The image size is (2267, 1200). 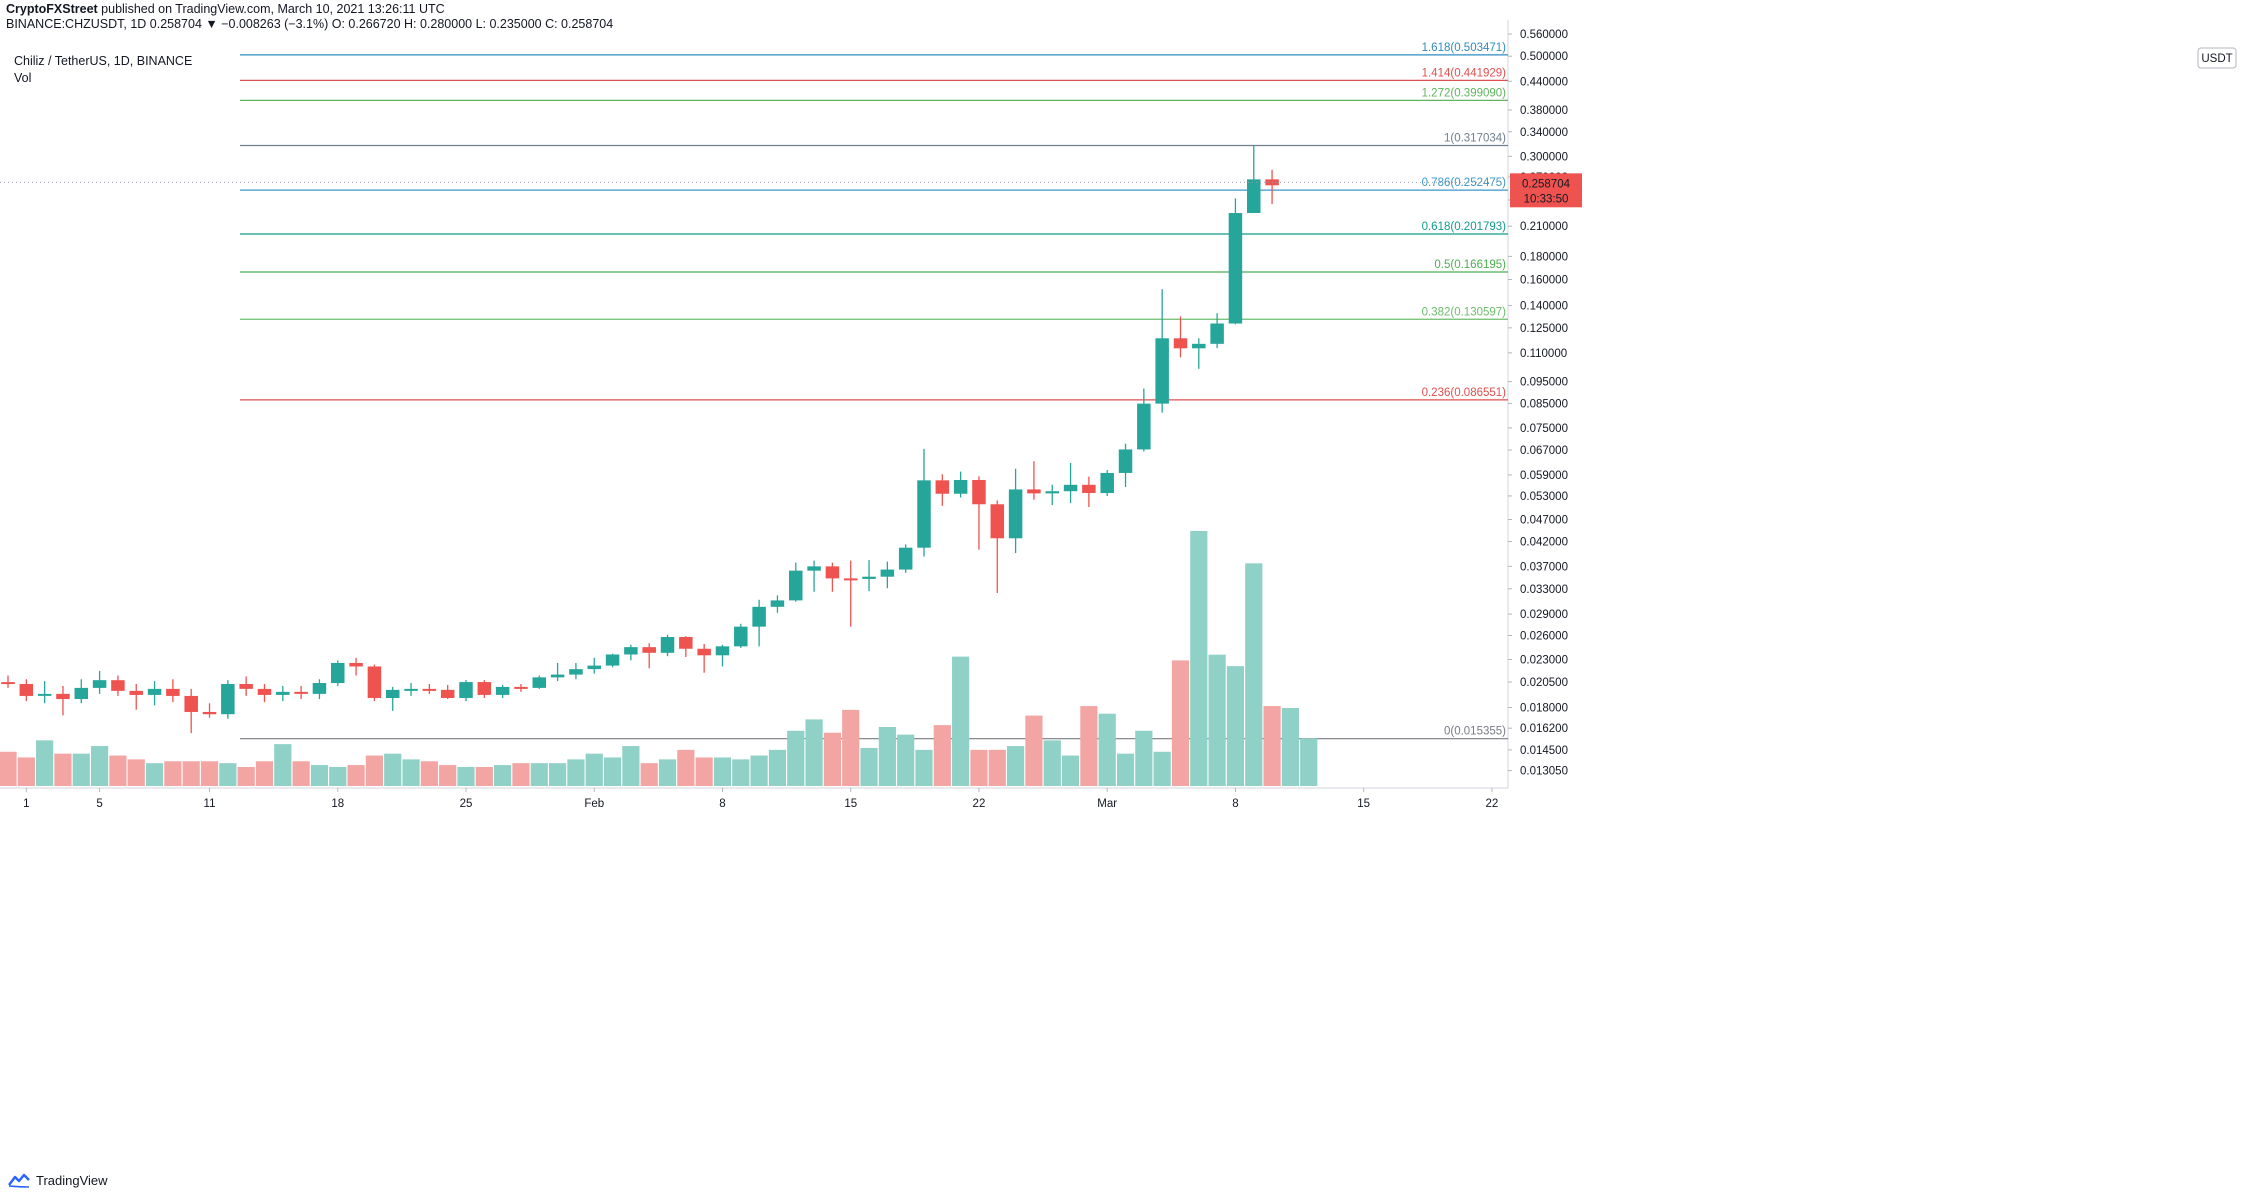 I want to click on fib-level-label: 1.414(0.441929), so click(x=1464, y=73).